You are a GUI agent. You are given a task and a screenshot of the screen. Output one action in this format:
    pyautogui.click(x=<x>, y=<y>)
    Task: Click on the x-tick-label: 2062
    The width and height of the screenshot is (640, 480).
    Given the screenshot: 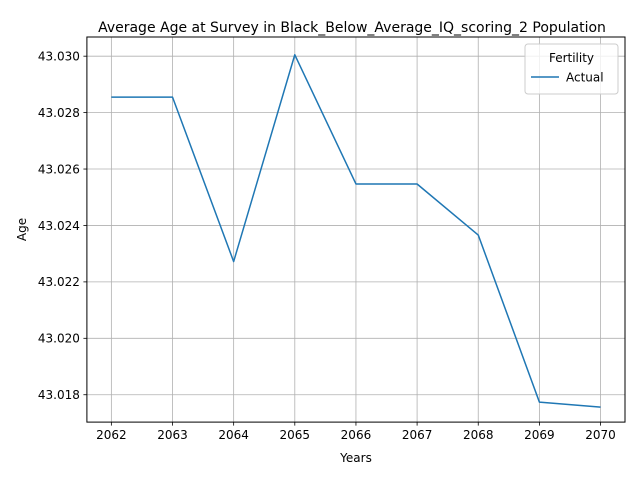 What is the action you would take?
    pyautogui.click(x=111, y=435)
    